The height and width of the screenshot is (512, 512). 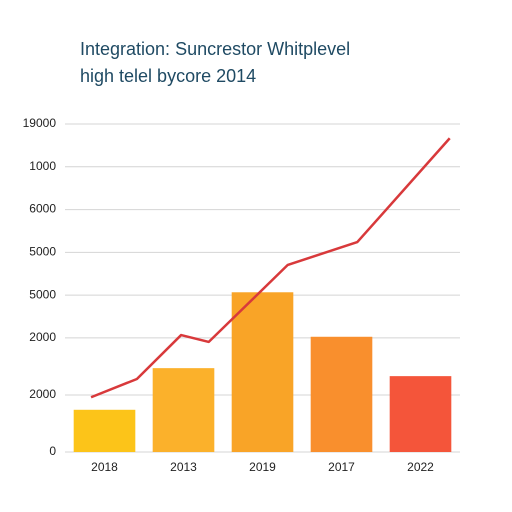 What do you see at coordinates (52, 451) in the screenshot?
I see `y-tick-label: 0` at bounding box center [52, 451].